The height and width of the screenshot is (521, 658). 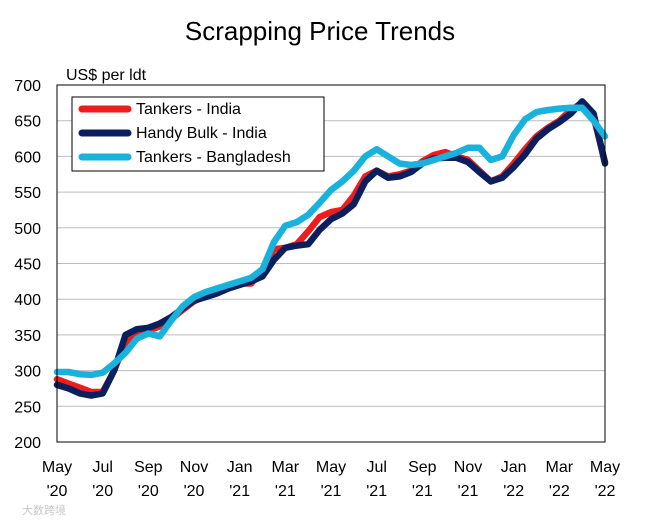 What do you see at coordinates (188, 109) in the screenshot?
I see `legend-label-tankers-india: Tankers - India` at bounding box center [188, 109].